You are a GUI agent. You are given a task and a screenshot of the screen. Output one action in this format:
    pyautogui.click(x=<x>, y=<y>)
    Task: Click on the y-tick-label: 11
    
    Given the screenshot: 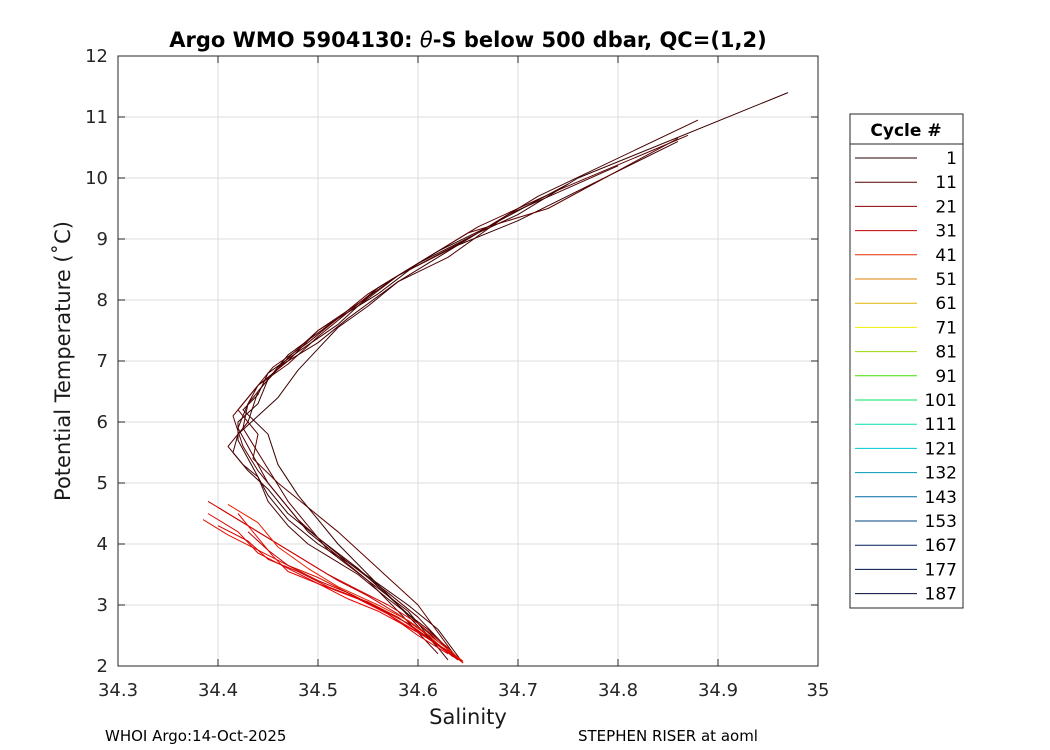 What is the action you would take?
    pyautogui.click(x=96, y=117)
    